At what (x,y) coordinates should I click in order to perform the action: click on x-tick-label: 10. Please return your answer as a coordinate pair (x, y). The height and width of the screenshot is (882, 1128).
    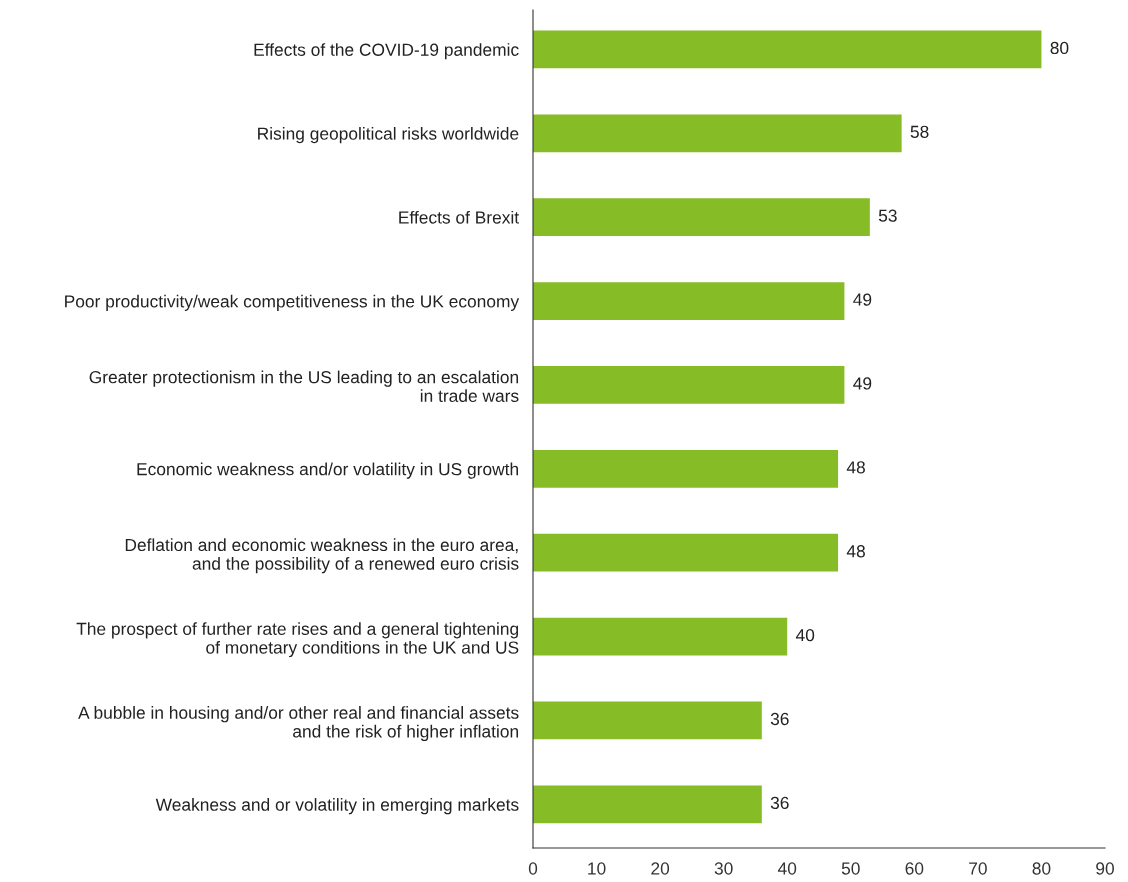
    Looking at the image, I should click on (597, 868).